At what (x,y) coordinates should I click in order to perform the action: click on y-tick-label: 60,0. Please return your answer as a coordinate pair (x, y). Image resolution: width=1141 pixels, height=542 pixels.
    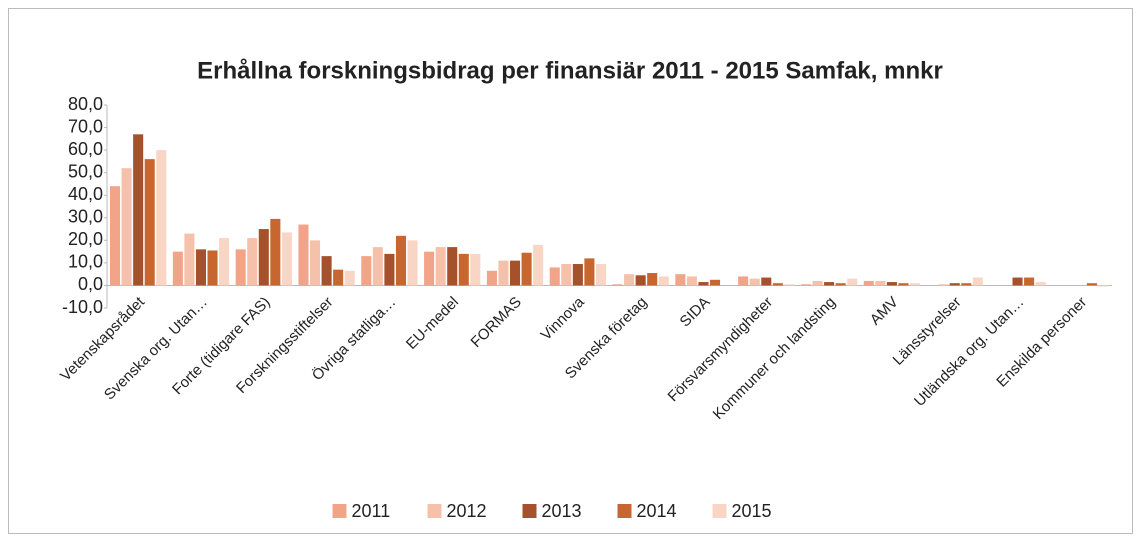
    Looking at the image, I should click on (85, 149).